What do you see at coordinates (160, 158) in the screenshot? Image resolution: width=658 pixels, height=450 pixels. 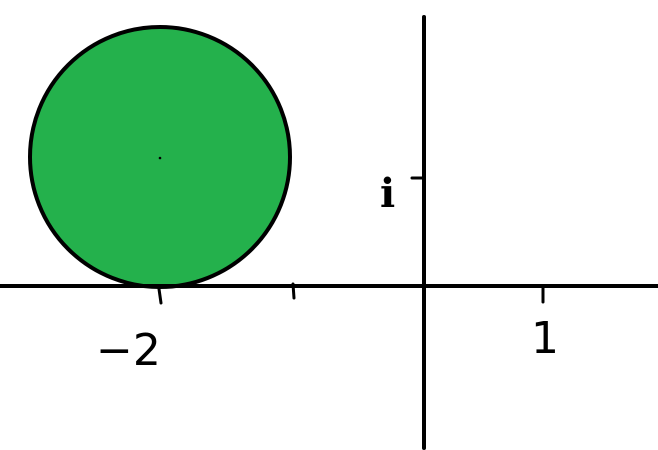 I see `disk-center-dot` at bounding box center [160, 158].